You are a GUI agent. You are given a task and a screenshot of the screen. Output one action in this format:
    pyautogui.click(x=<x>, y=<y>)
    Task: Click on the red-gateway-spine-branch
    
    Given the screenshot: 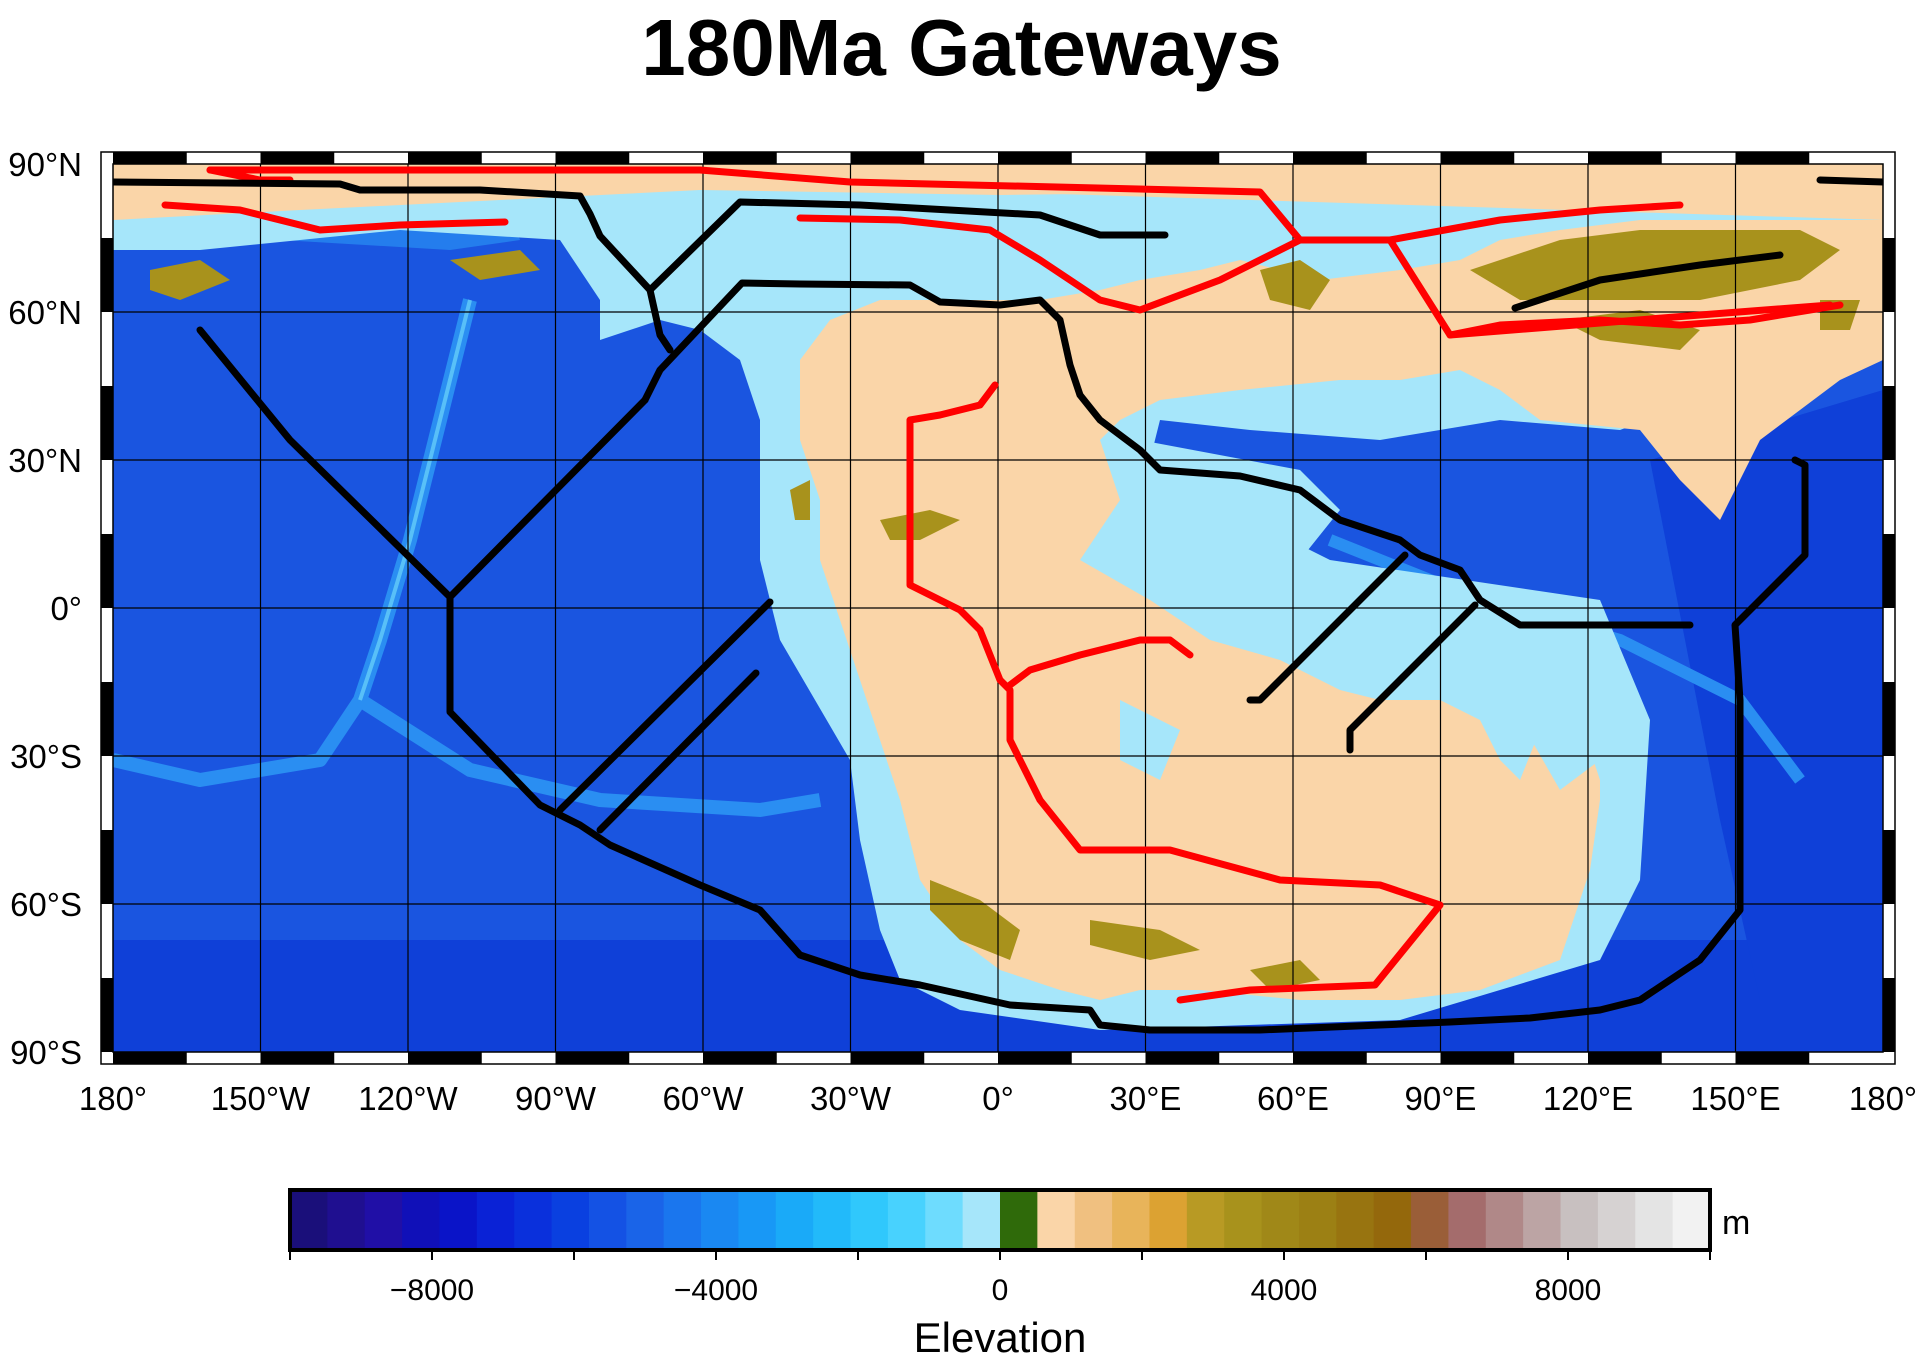 What is the action you would take?
    pyautogui.click(x=1100, y=662)
    